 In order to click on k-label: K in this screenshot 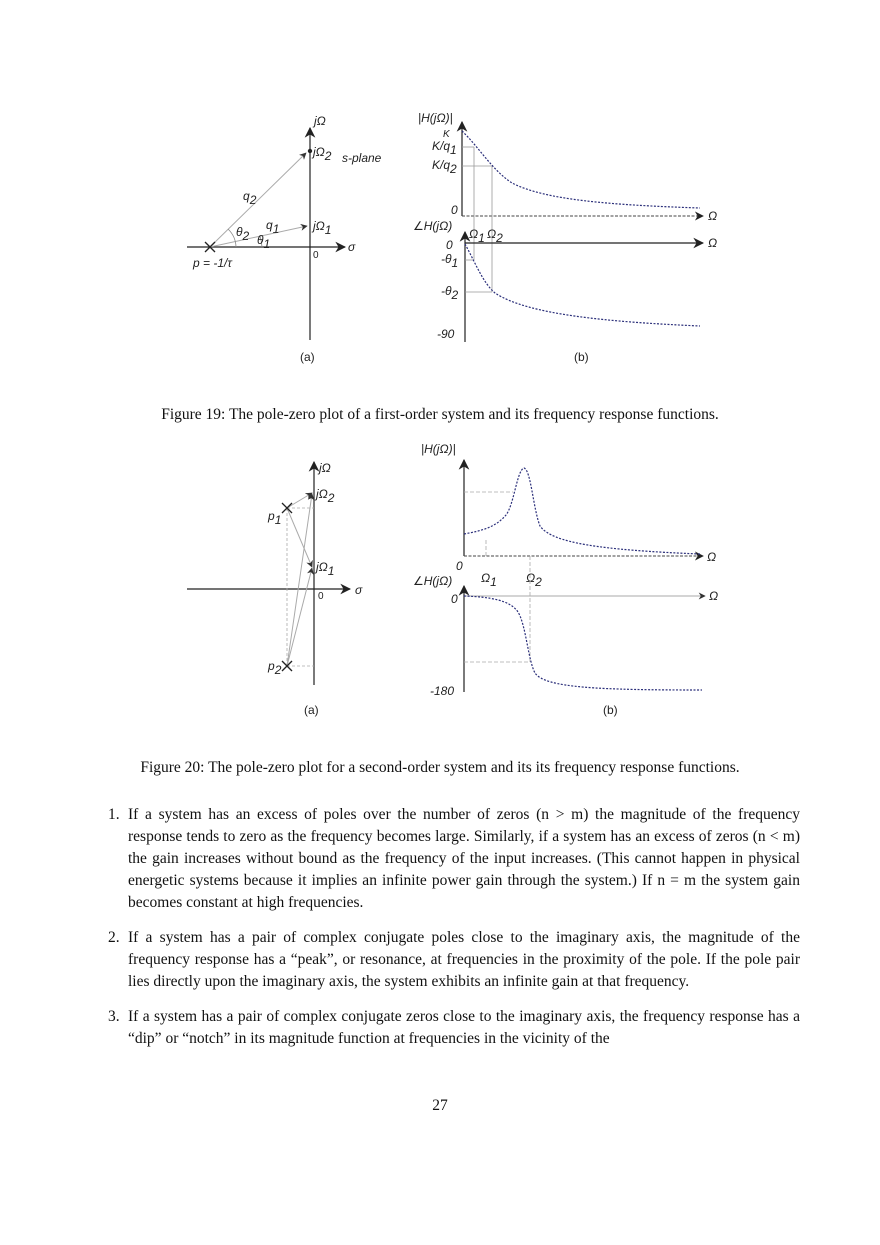, I will do `click(447, 134)`.